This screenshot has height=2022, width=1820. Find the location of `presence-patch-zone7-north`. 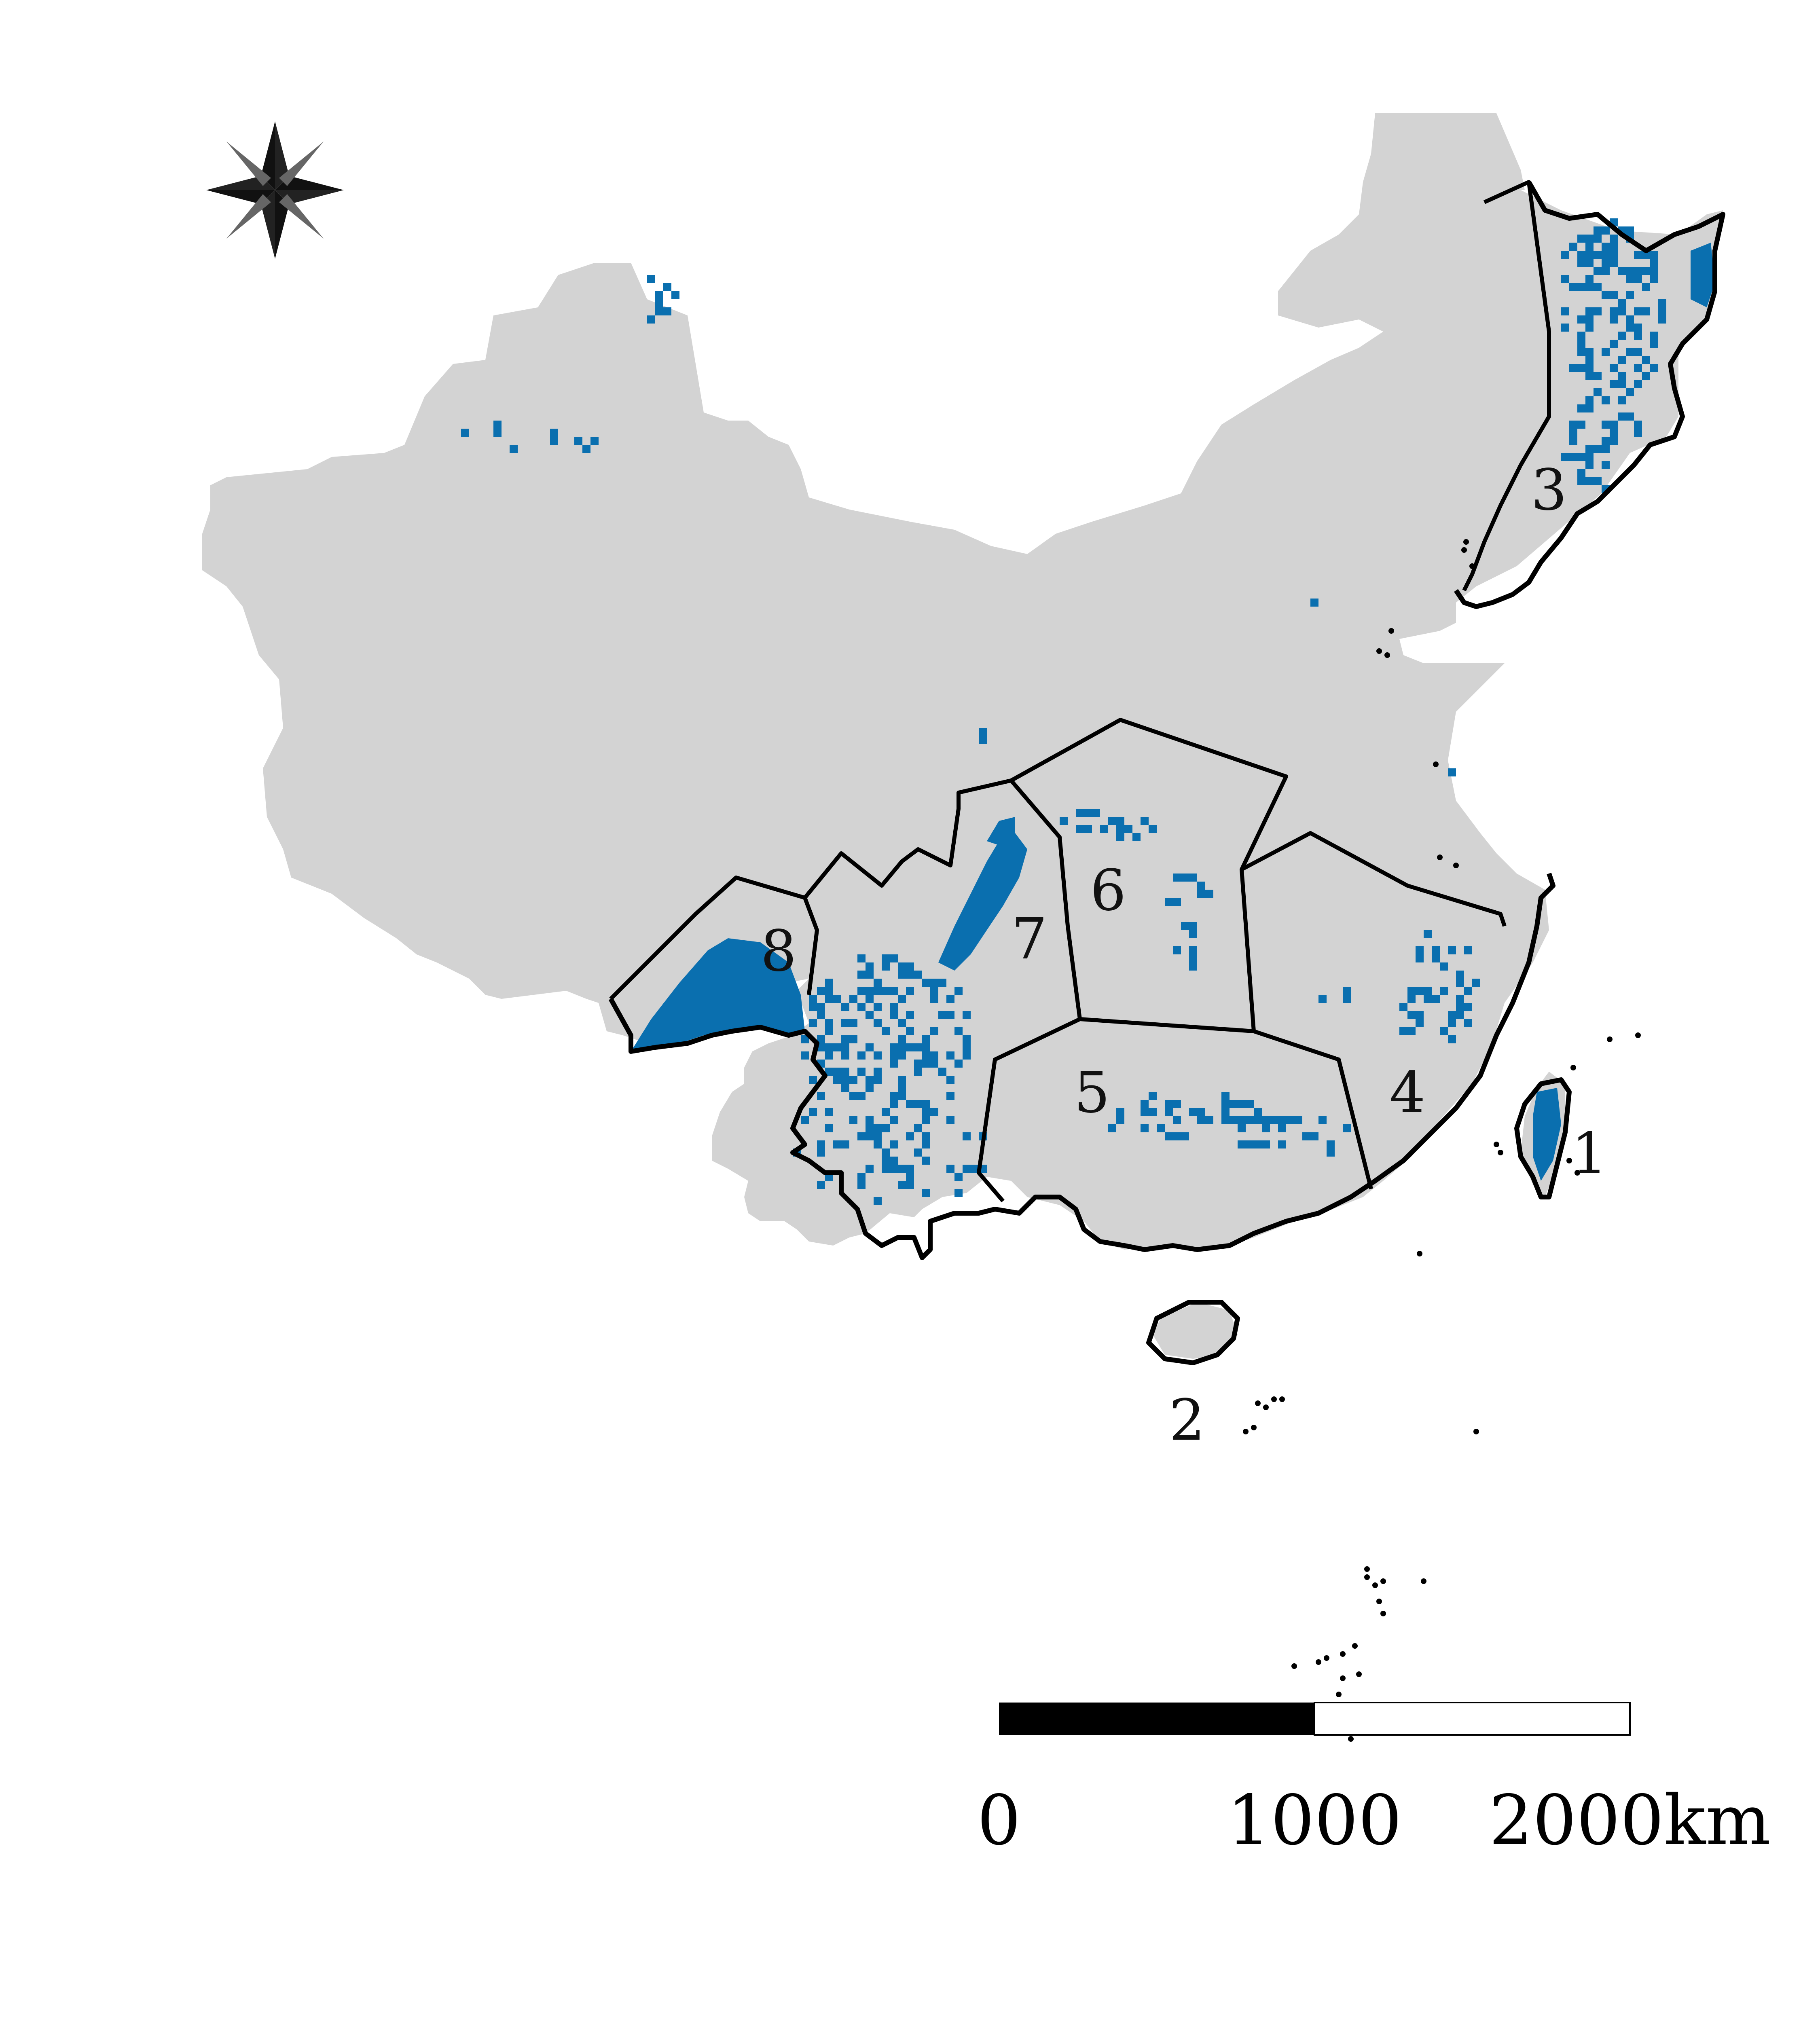

presence-patch-zone7-north is located at coordinates (1001, 831).